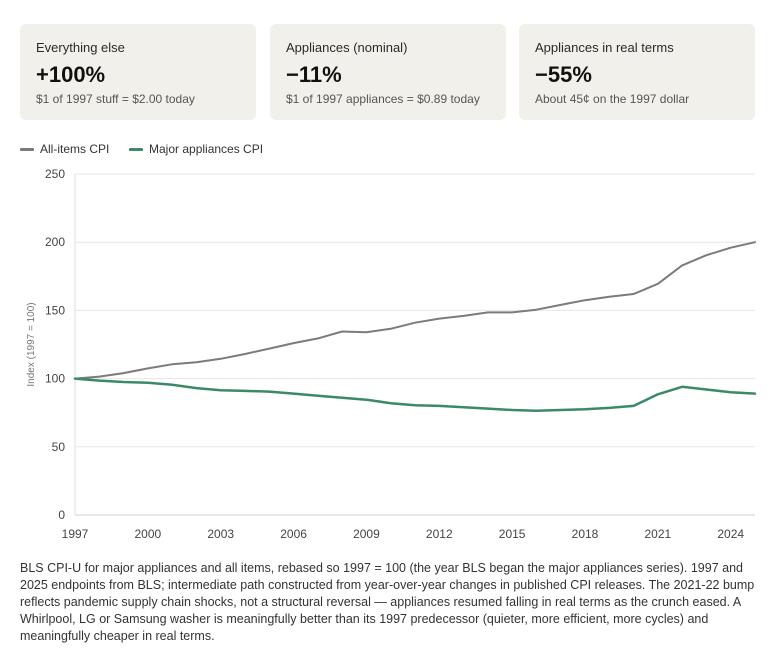 The width and height of the screenshot is (774, 657). Describe the element at coordinates (512, 534) in the screenshot. I see `x-tick-label: 2015` at that location.